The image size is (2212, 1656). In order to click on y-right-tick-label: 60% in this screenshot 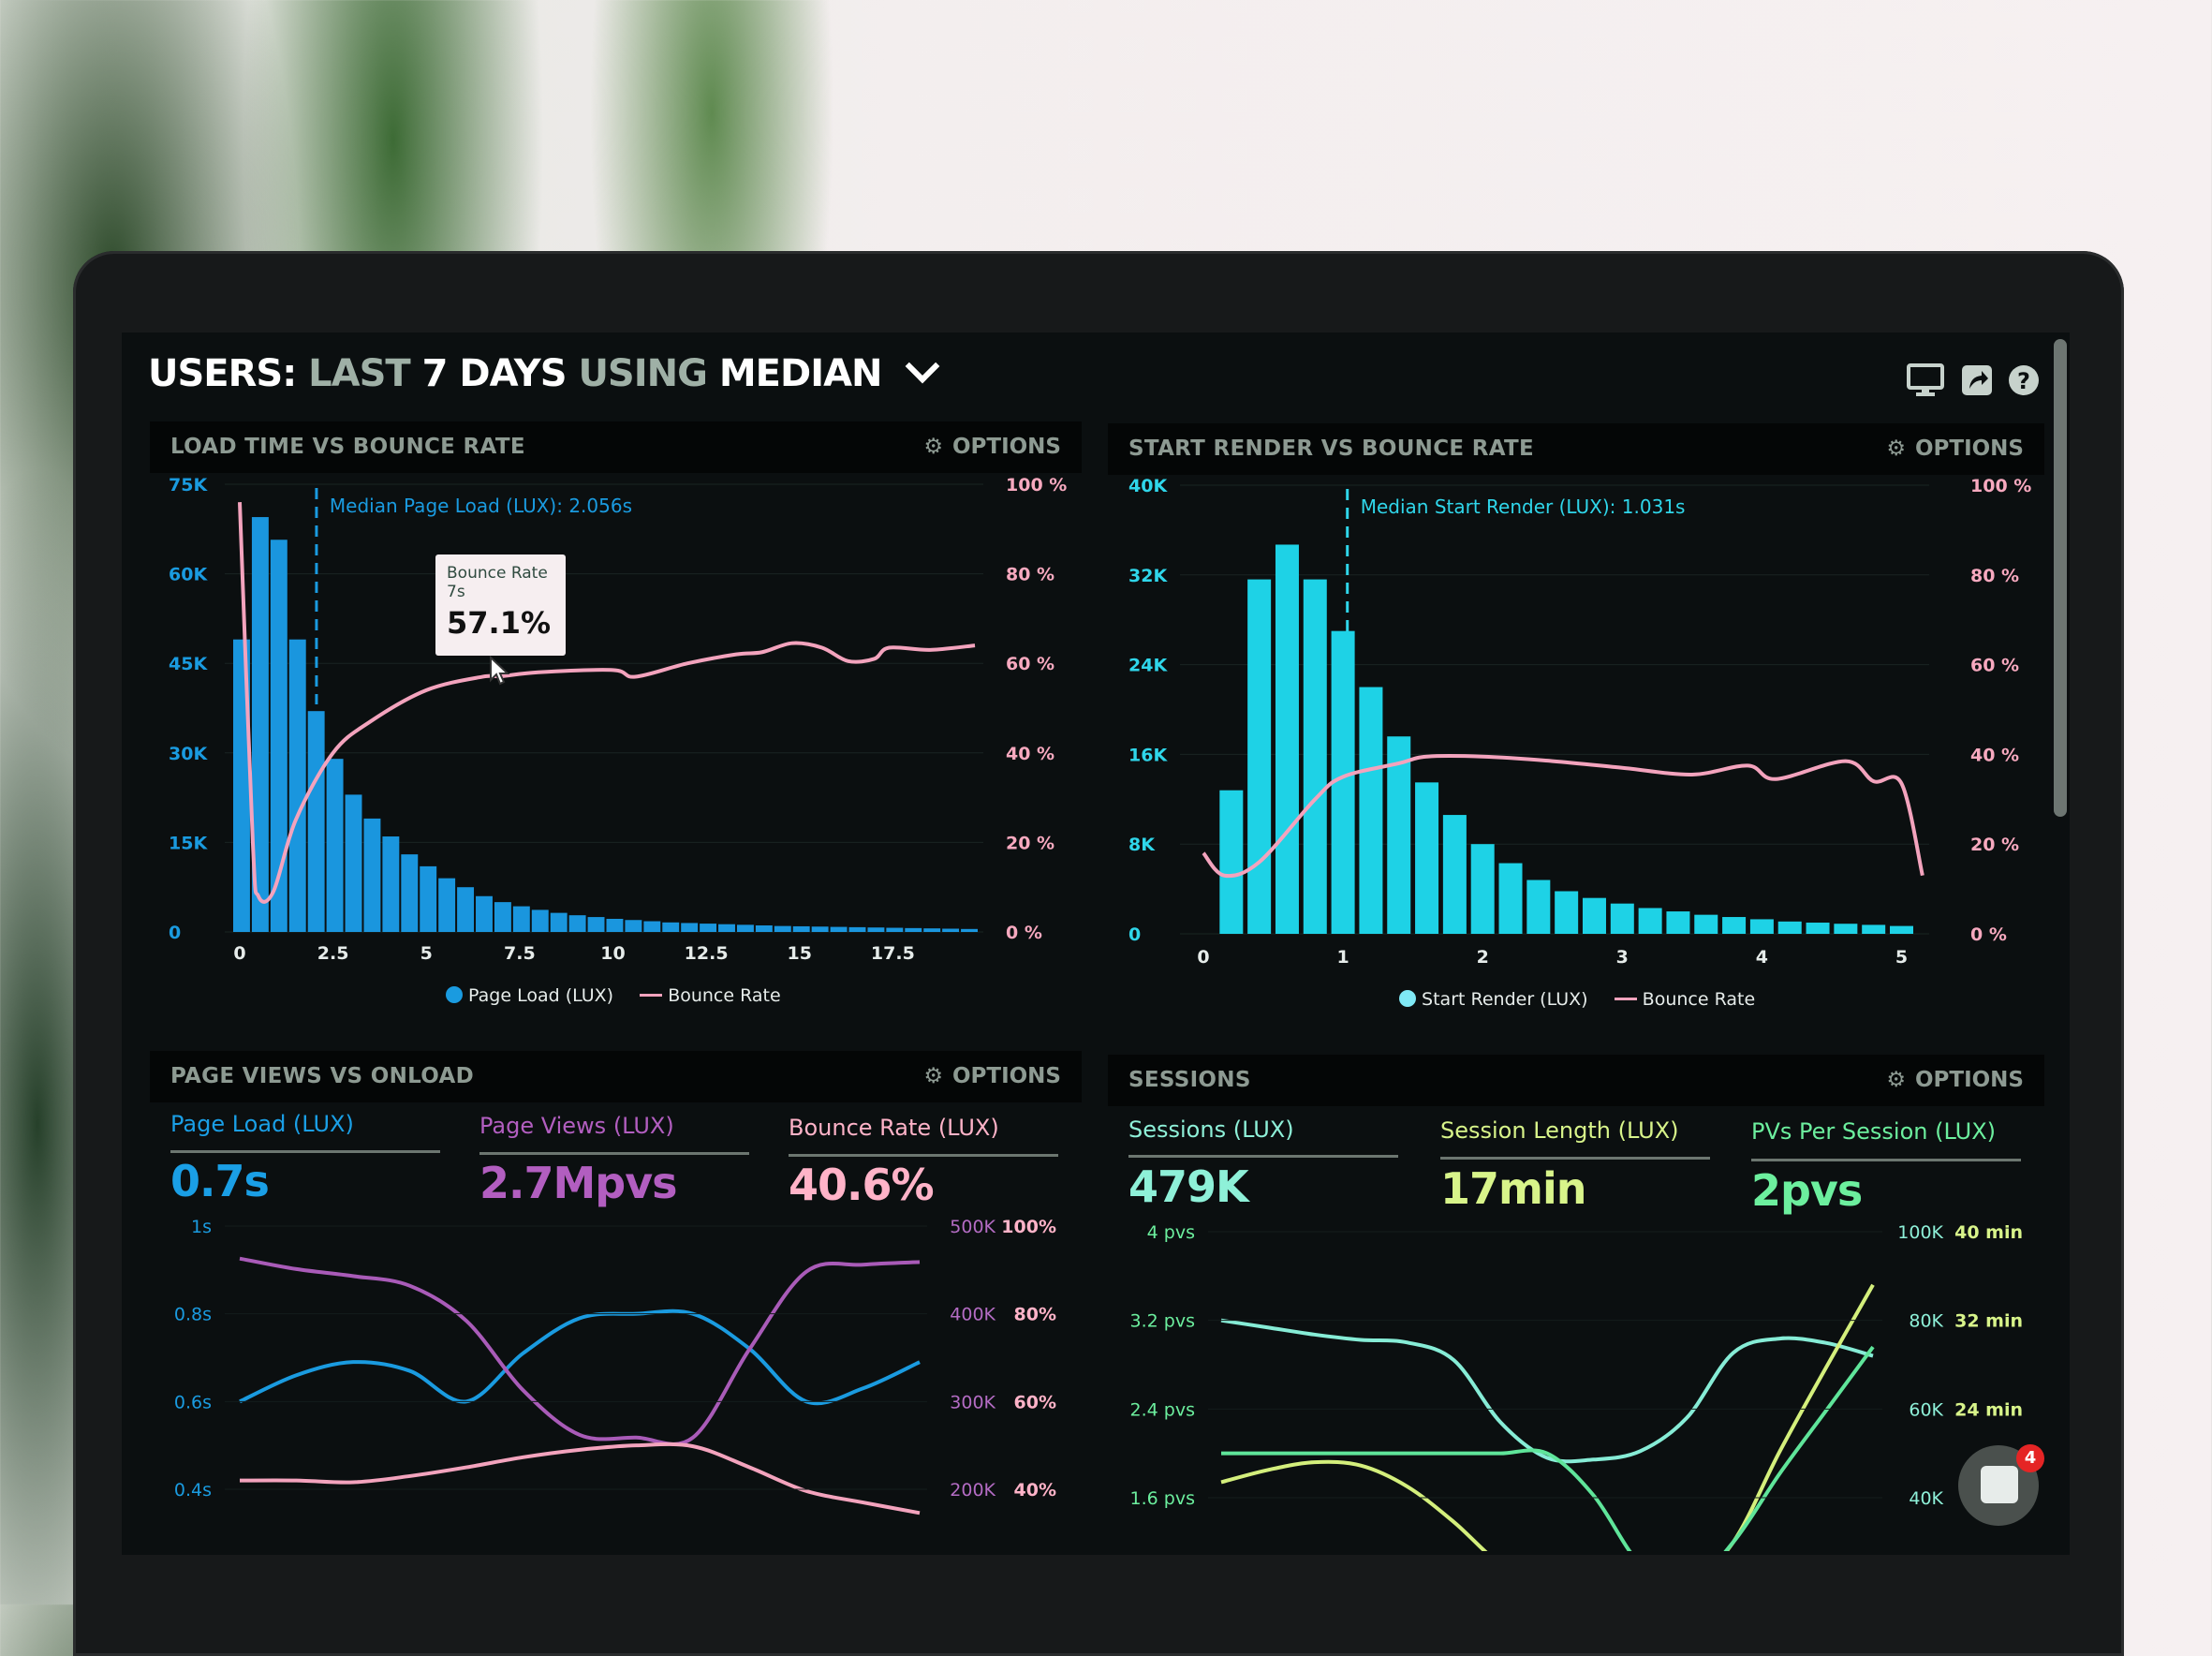, I will do `click(1035, 1402)`.